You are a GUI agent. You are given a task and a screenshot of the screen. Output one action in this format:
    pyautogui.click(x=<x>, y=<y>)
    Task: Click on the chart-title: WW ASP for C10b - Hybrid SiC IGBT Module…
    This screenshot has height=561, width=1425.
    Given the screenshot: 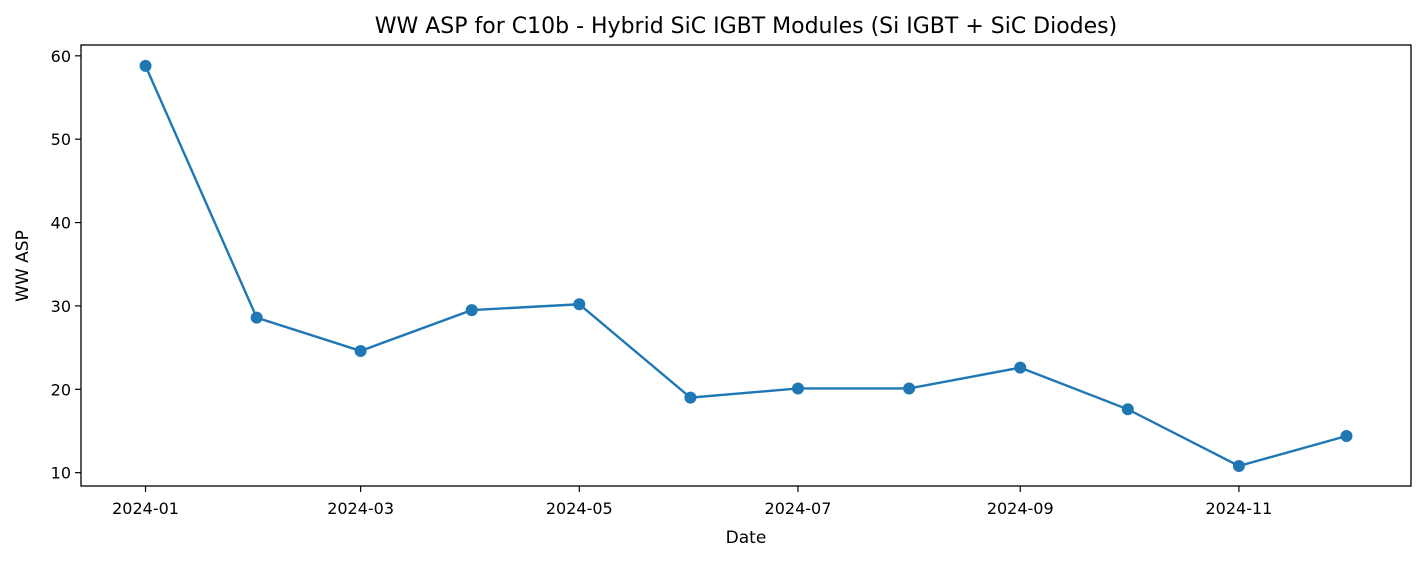 What is the action you would take?
    pyautogui.click(x=746, y=26)
    